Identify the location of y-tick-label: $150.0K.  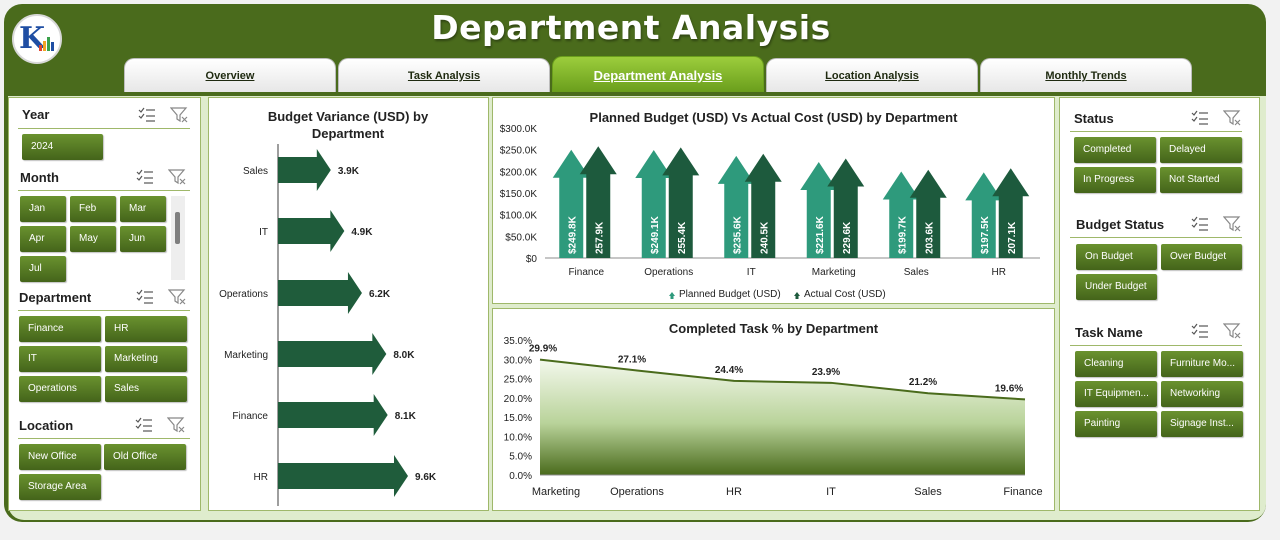
(519, 194).